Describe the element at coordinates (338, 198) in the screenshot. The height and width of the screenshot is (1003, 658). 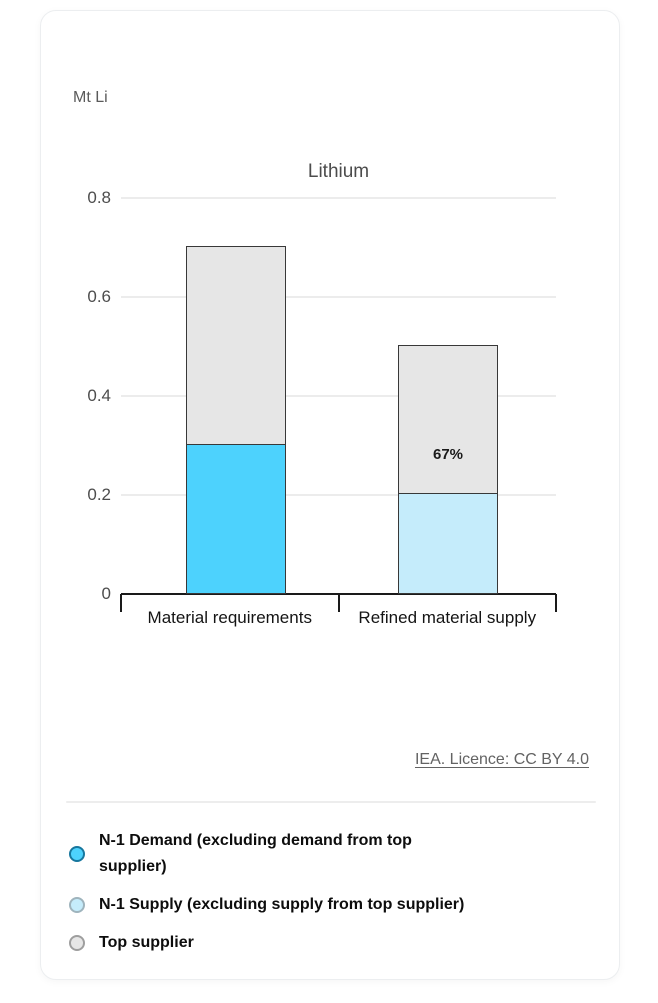
I see `gridline-y-0.8` at that location.